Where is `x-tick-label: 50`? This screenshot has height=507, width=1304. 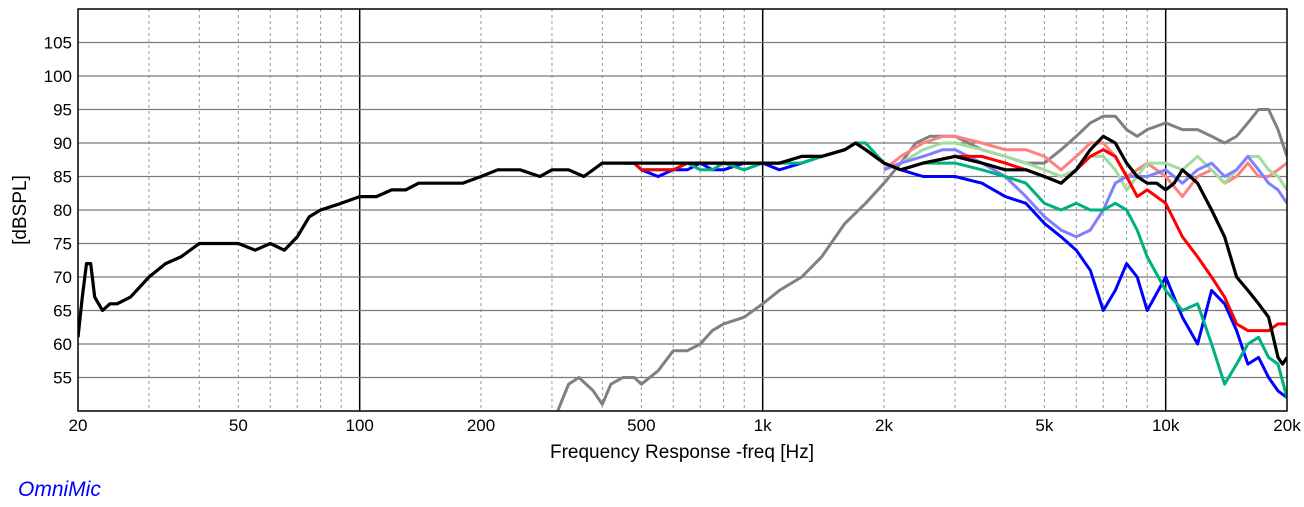
x-tick-label: 50 is located at coordinates (238, 425).